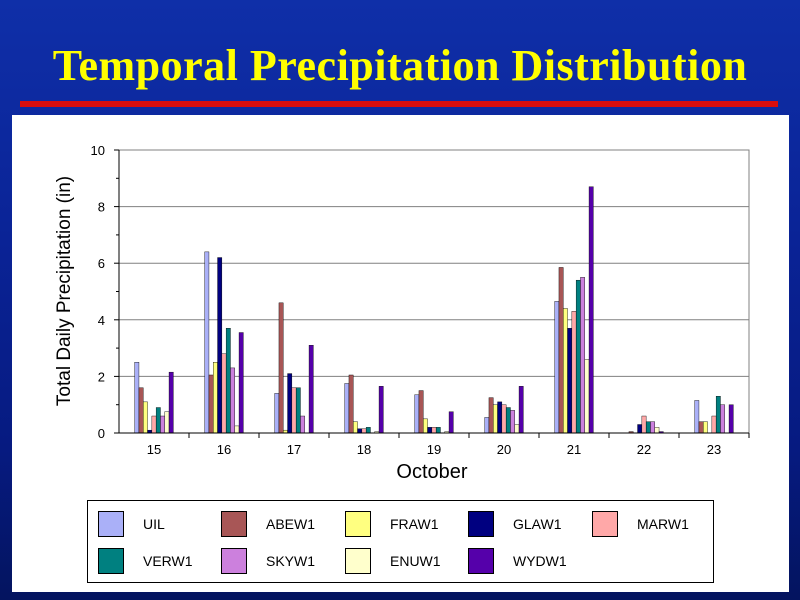  What do you see at coordinates (414, 524) in the screenshot?
I see `legend-label: FRAW1` at bounding box center [414, 524].